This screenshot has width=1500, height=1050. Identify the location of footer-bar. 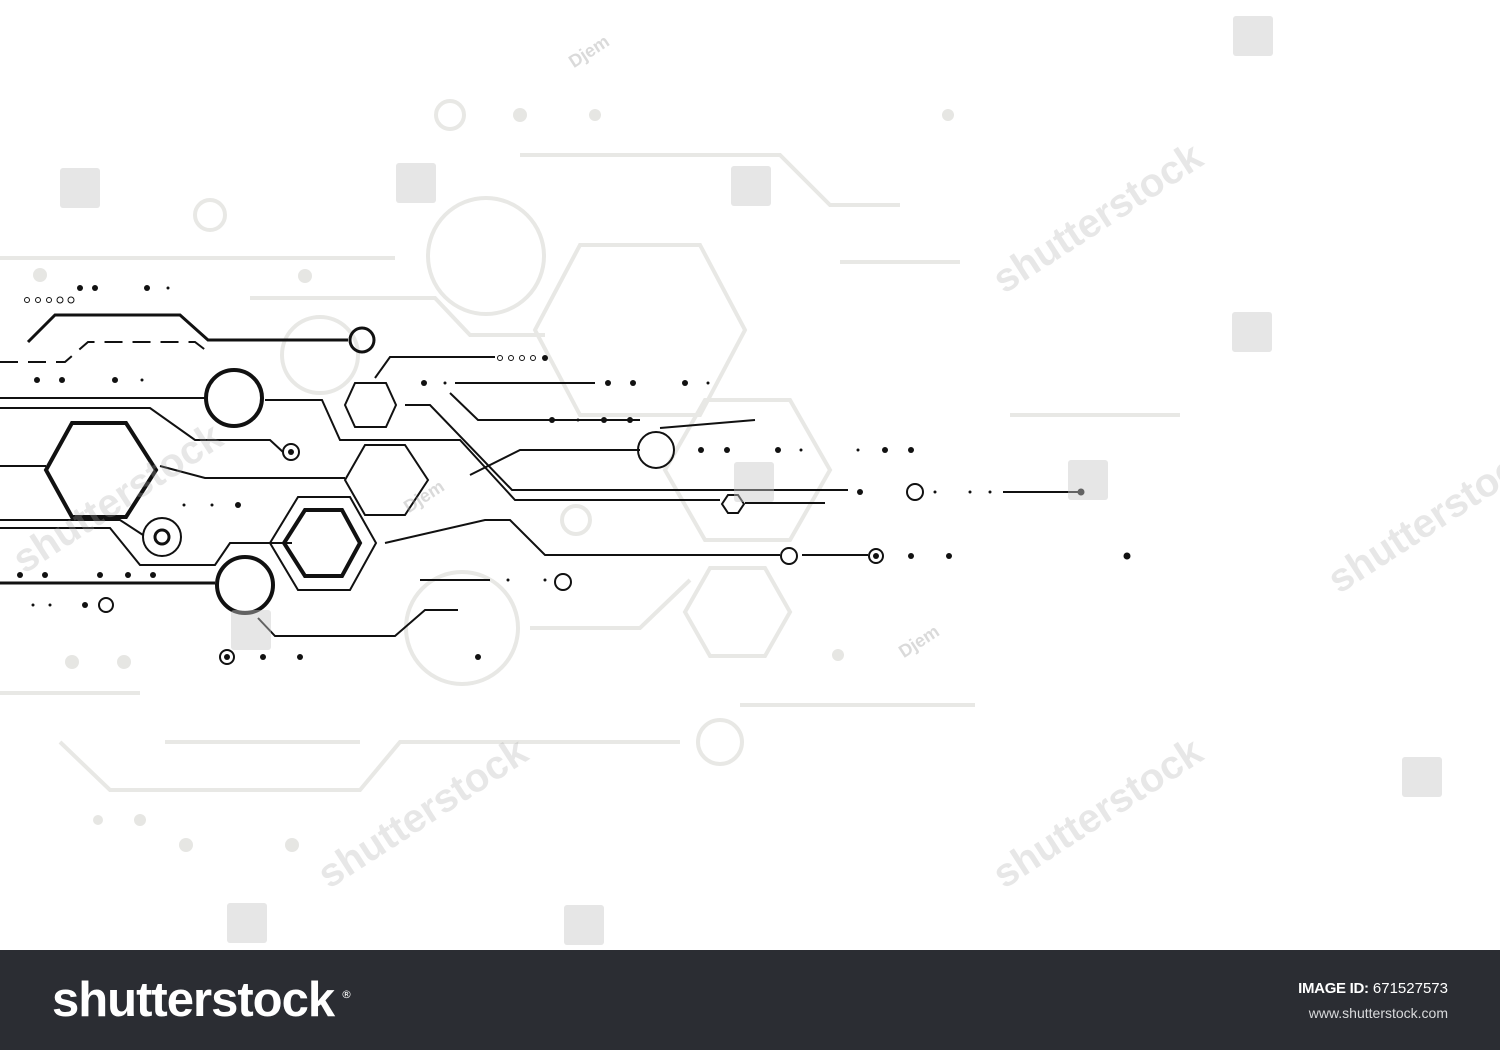
(750, 1000).